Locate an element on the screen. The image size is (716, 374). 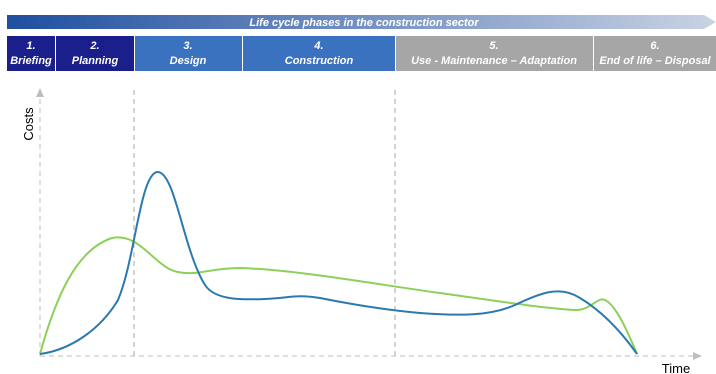
phase-name: End of life – Disposal is located at coordinates (655, 61).